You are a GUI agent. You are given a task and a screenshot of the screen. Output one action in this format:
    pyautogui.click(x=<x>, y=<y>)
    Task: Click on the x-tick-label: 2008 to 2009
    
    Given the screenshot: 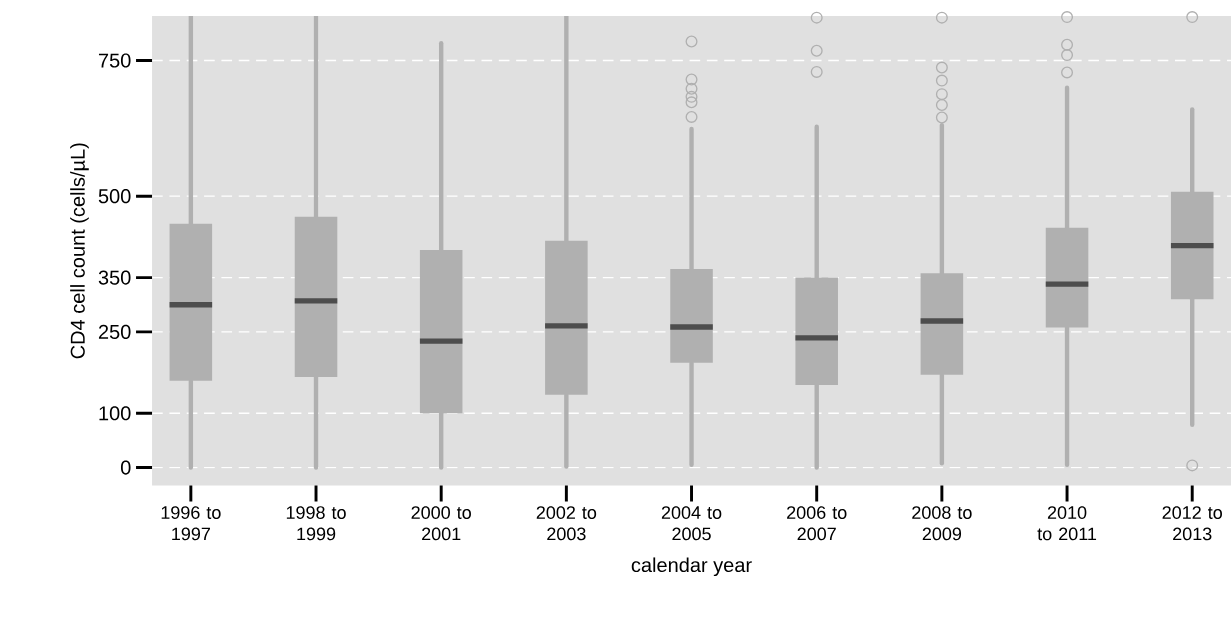 What is the action you would take?
    pyautogui.click(x=942, y=523)
    